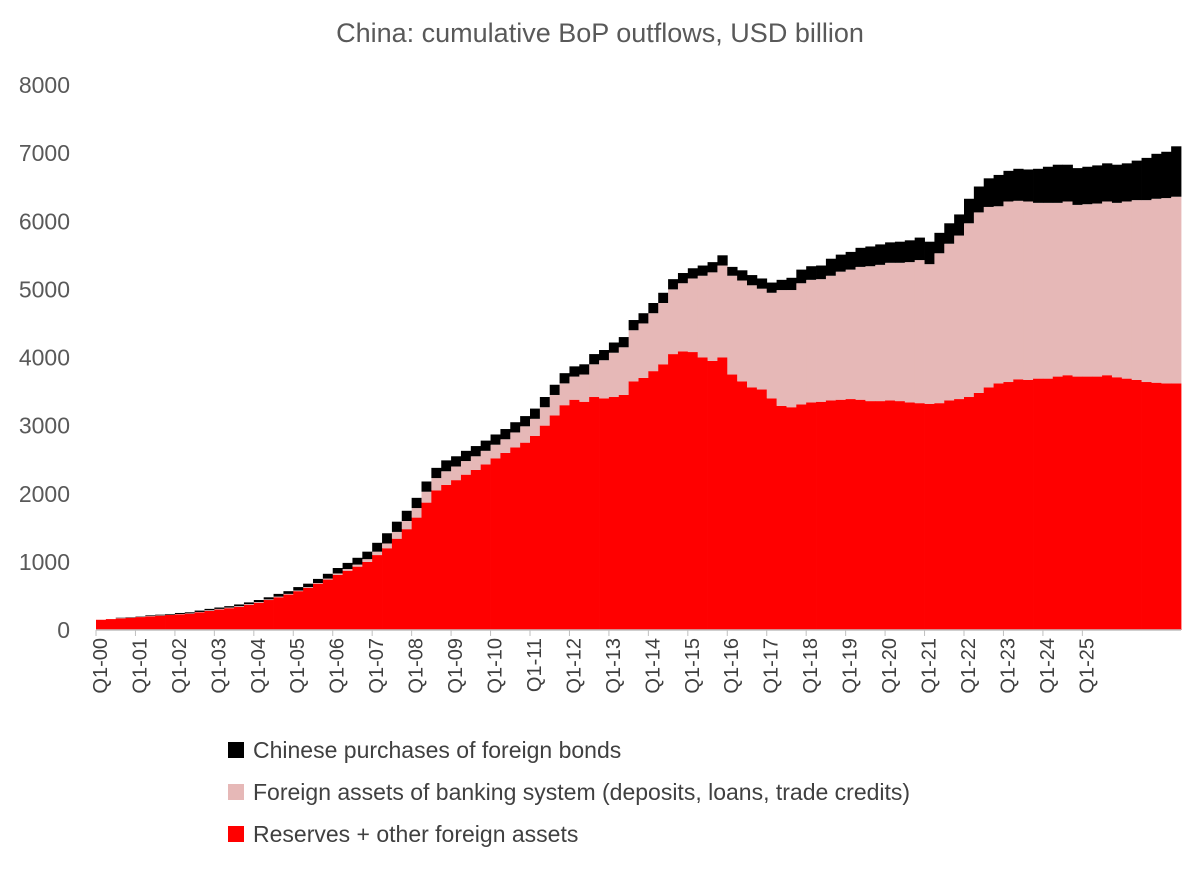 This screenshot has height=872, width=1200. What do you see at coordinates (890, 666) in the screenshot?
I see `x-tick-label: Q1-20` at bounding box center [890, 666].